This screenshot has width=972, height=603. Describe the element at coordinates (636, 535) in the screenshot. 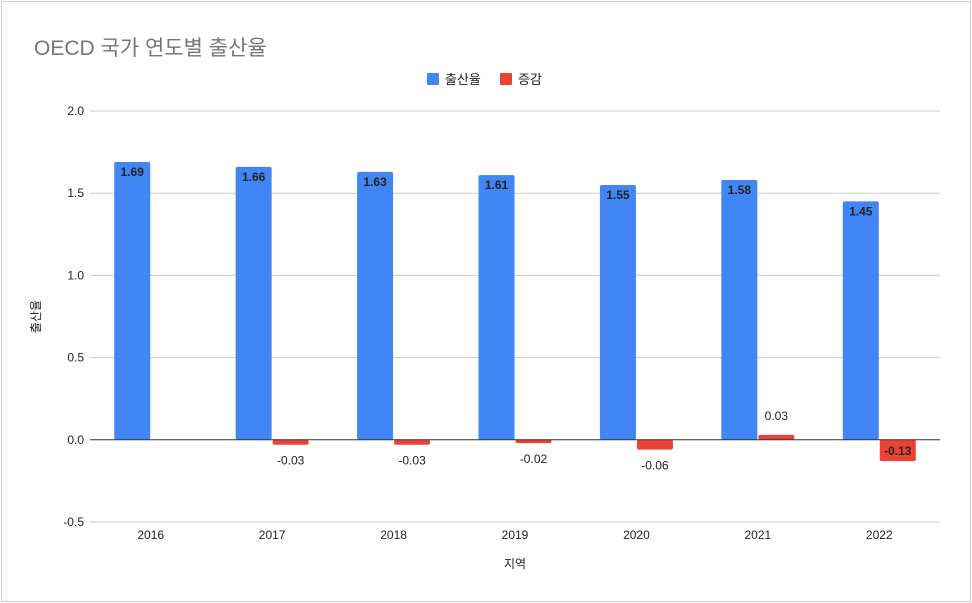

I see `x-tick-label: 2020` at that location.